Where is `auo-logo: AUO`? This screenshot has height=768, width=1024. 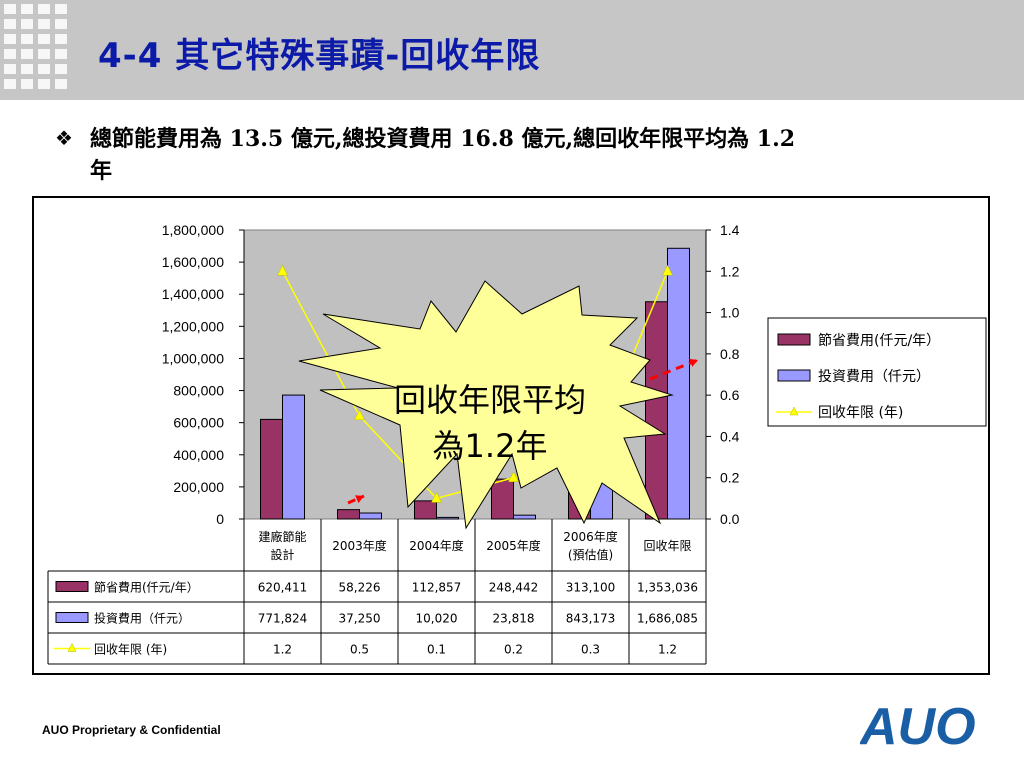 auo-logo: AUO is located at coordinates (918, 725).